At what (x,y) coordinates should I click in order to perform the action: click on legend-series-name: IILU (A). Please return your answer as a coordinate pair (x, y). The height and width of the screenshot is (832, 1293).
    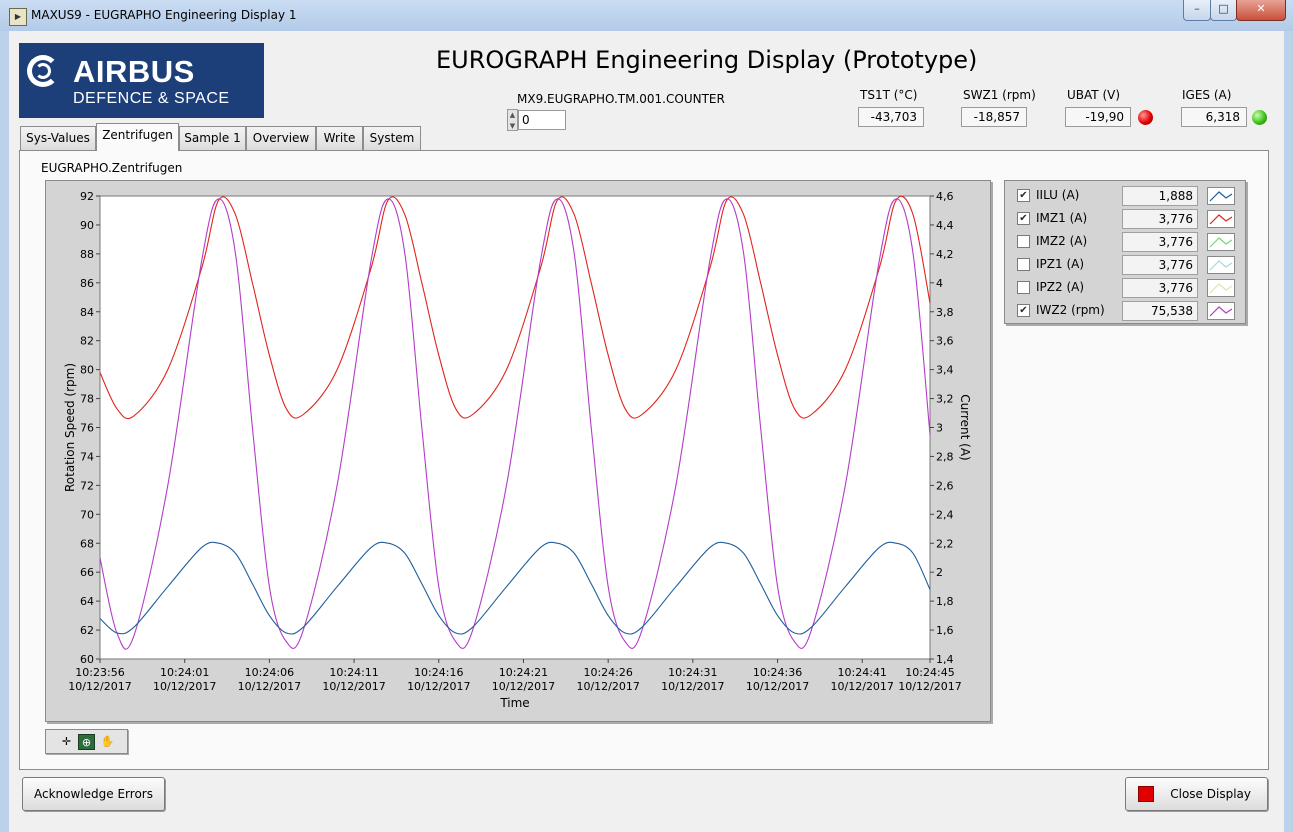
    Looking at the image, I should click on (1058, 195).